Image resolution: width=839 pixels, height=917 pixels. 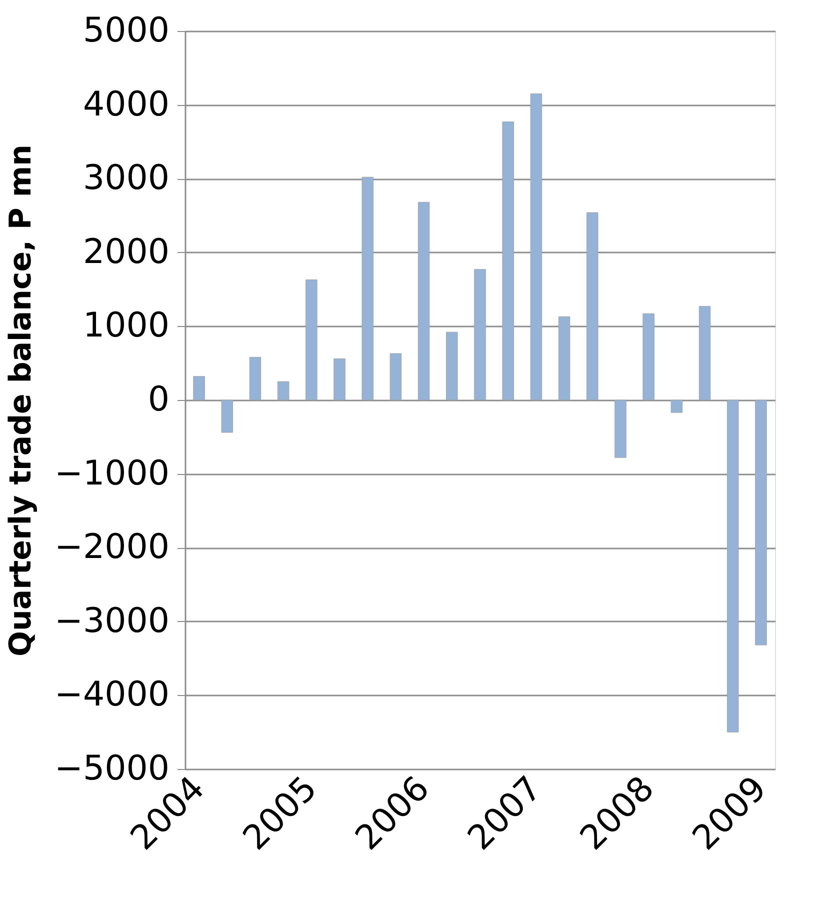 What do you see at coordinates (20, 400) in the screenshot?
I see `y-axis-title: Quarterly trade balance, P mn` at bounding box center [20, 400].